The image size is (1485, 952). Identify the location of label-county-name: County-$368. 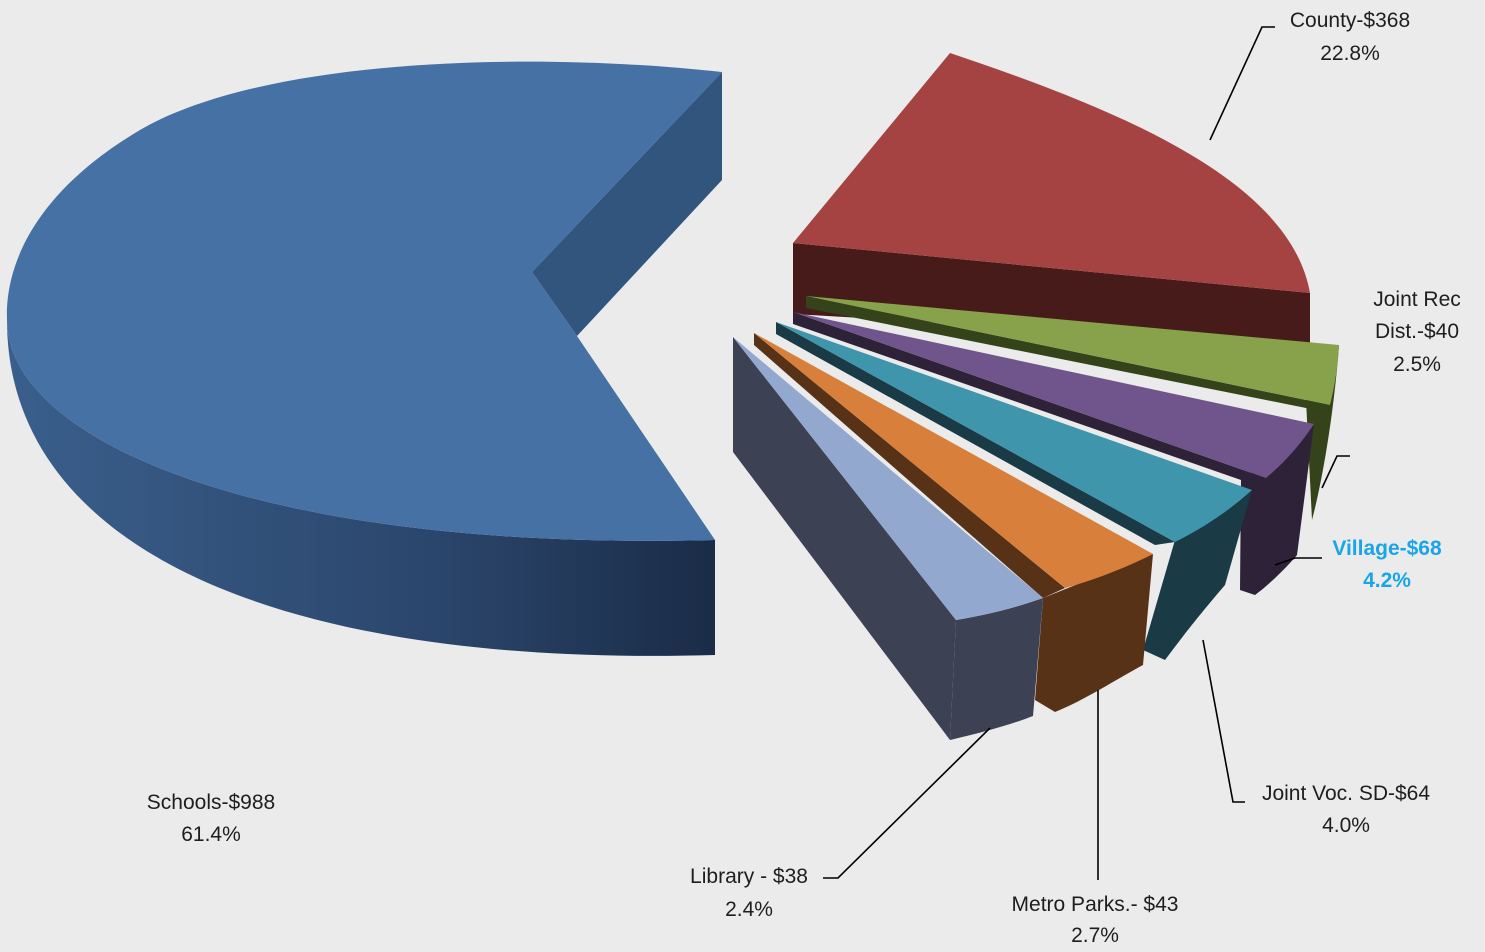
(1350, 20).